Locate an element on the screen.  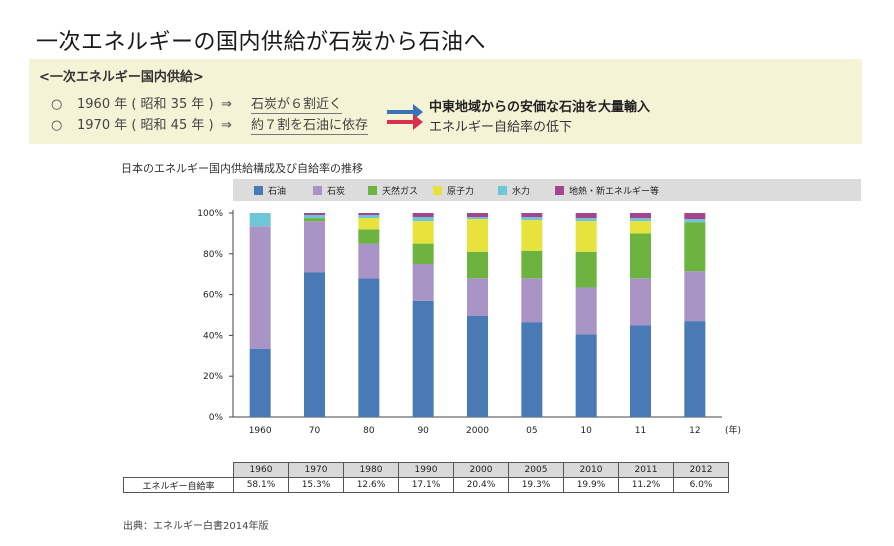
summary-row-1970: ○ 1970 年 ( 昭和 45 年 ) ⇒ 約７割を石油に依存 is located at coordinates (210, 124).